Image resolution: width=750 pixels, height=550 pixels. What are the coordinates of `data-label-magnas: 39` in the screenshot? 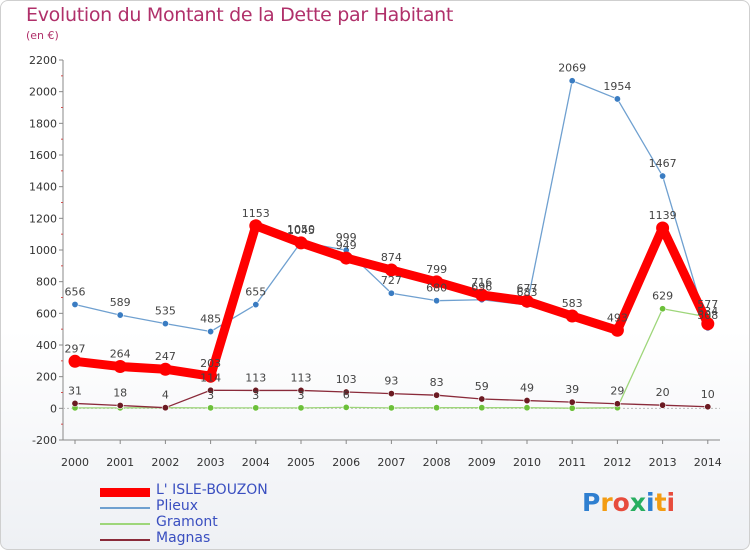 It's located at (572, 389).